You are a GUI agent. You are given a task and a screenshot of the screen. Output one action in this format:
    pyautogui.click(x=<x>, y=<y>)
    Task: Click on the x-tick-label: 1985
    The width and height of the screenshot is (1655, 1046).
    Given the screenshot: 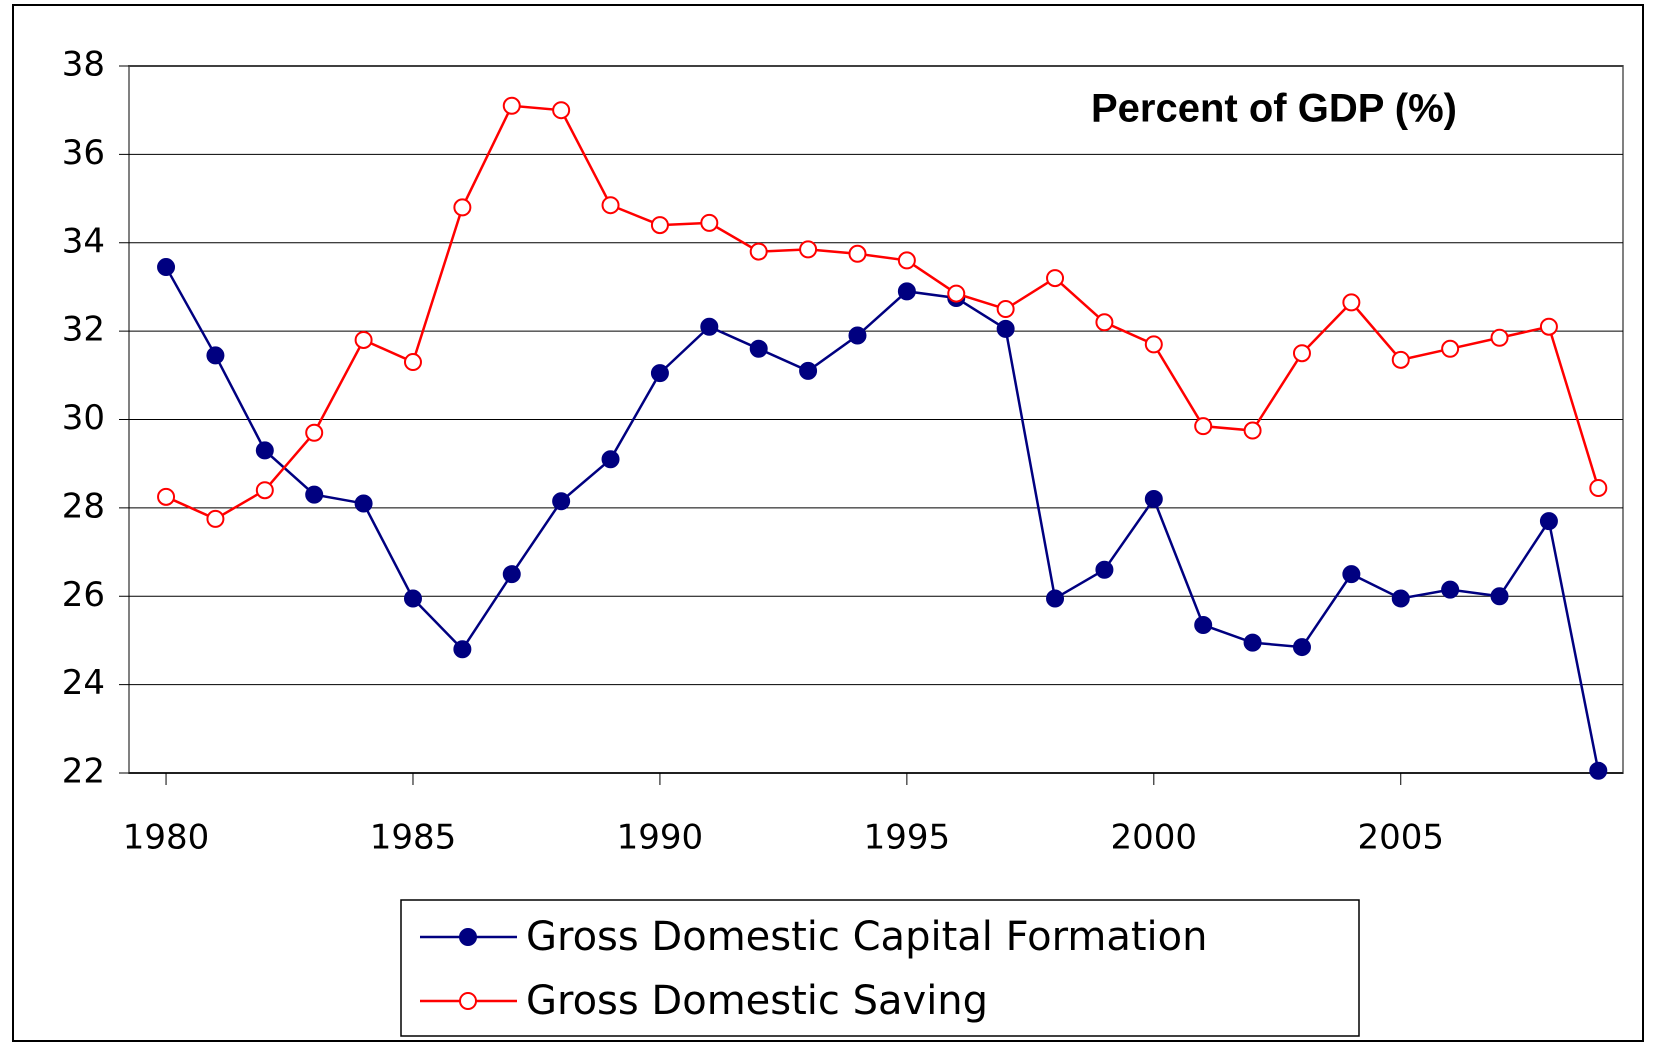 What is the action you would take?
    pyautogui.click(x=413, y=838)
    